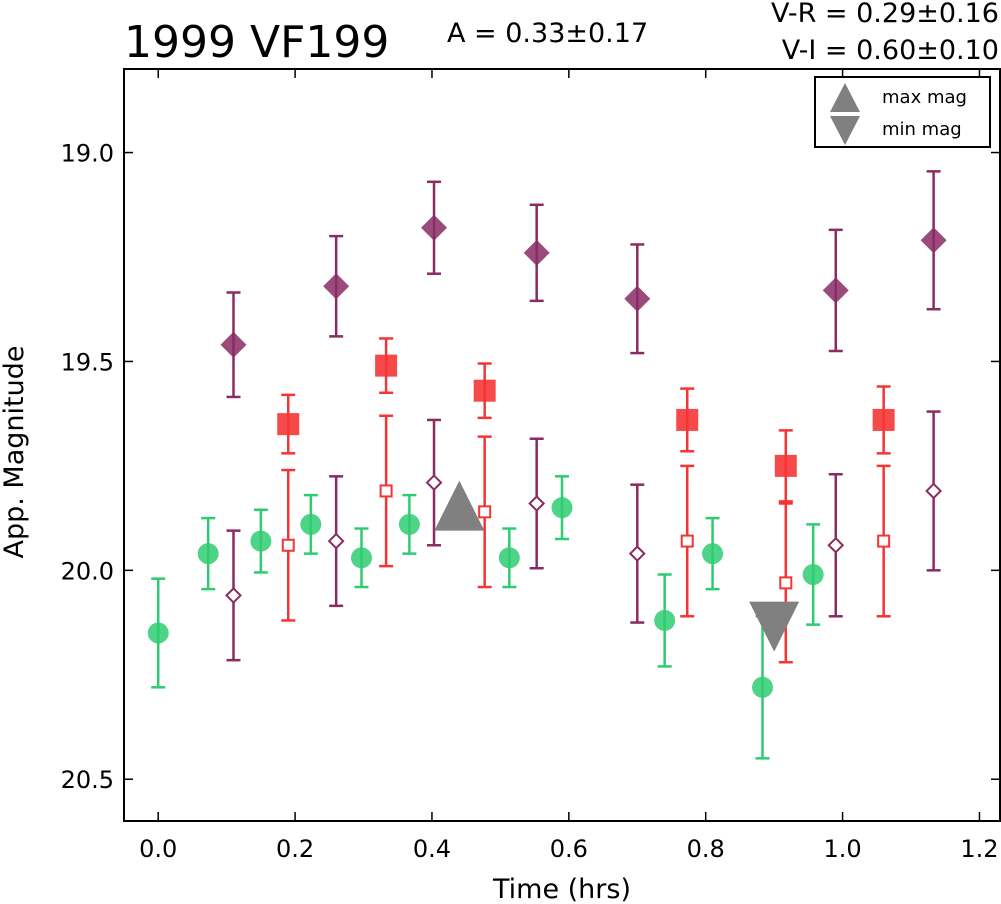 This screenshot has width=1001, height=904. Describe the element at coordinates (547, 33) in the screenshot. I see `amplitude-label: A = 0.33±0.17` at that location.